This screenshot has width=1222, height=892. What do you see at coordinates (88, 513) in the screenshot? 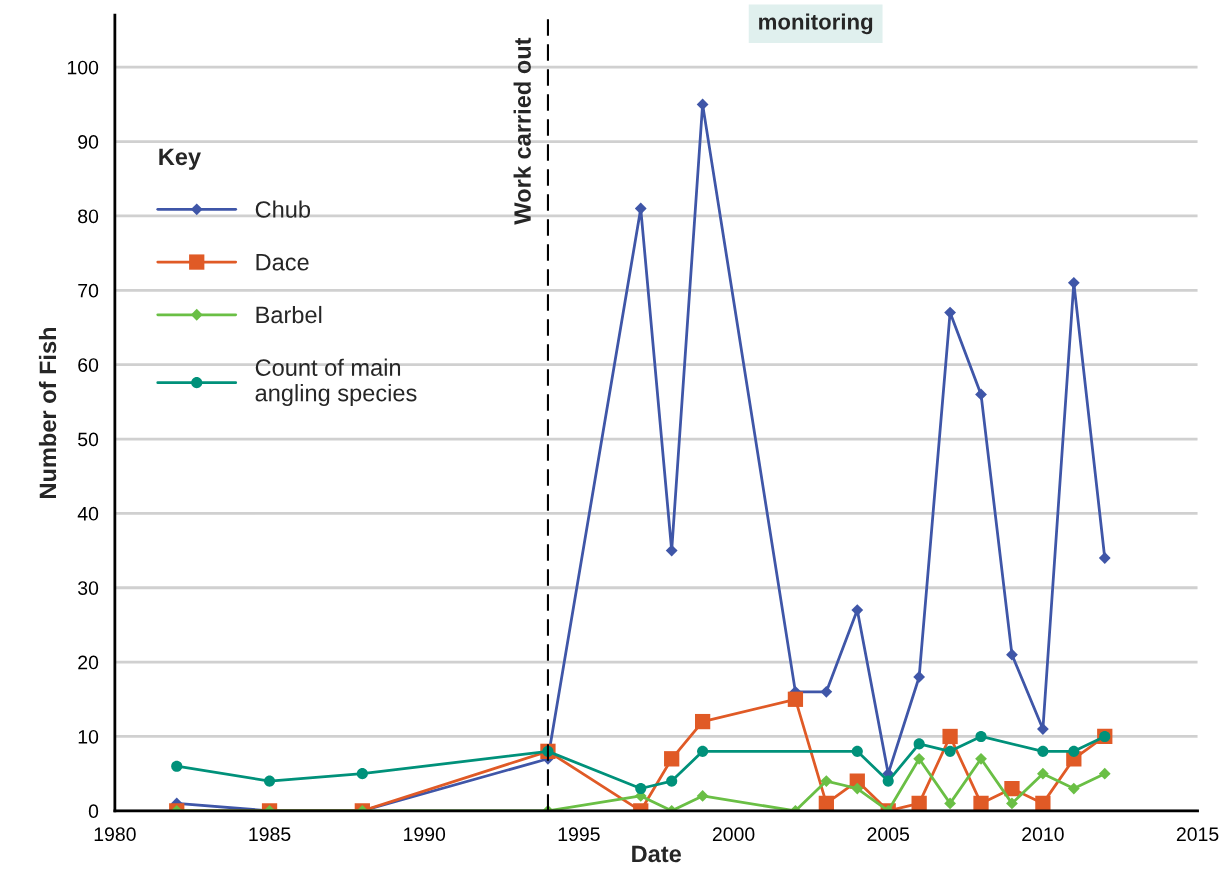
I see `y-tick-label: 40` at bounding box center [88, 513].